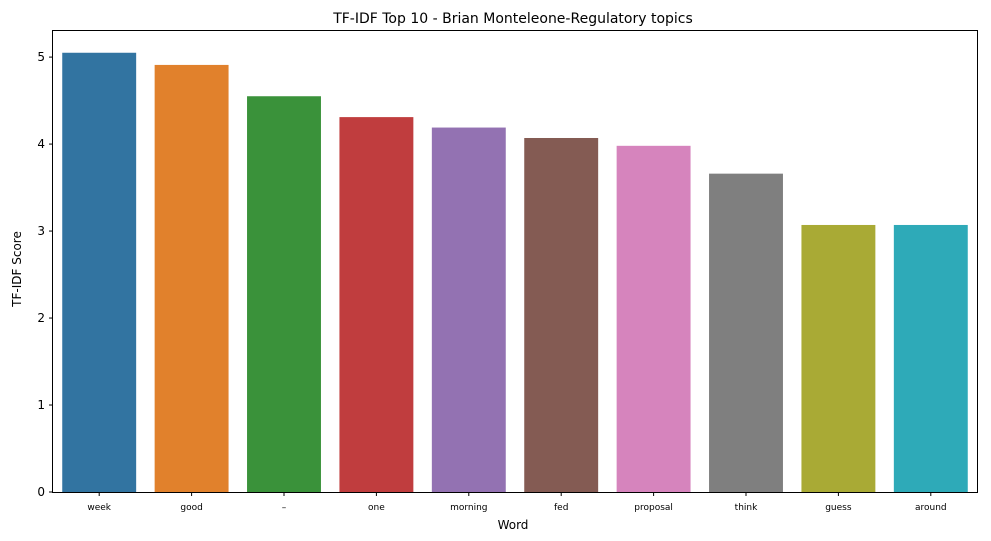 The height and width of the screenshot is (541, 991). I want to click on y-axis-ticks: 0 1 2 3 4 5, so click(45, 274).